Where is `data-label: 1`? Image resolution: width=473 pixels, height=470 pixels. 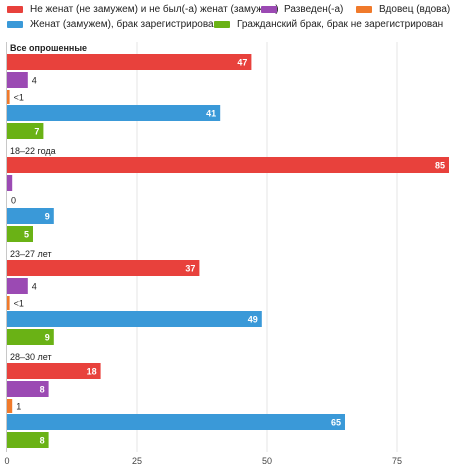 data-label: 1 is located at coordinates (18, 407).